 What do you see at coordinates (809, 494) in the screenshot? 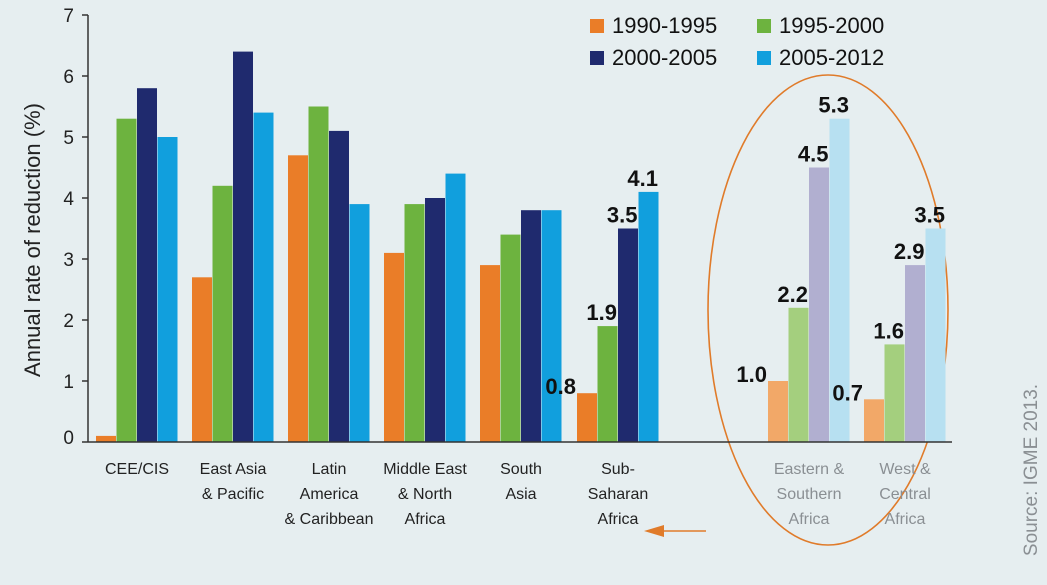
I see `category-label: Eastern & Southern Africa` at bounding box center [809, 494].